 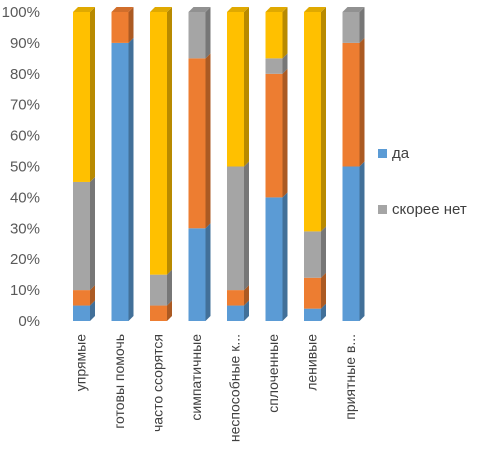 What do you see at coordinates (25, 105) in the screenshot?
I see `y-tick-label: 70%` at bounding box center [25, 105].